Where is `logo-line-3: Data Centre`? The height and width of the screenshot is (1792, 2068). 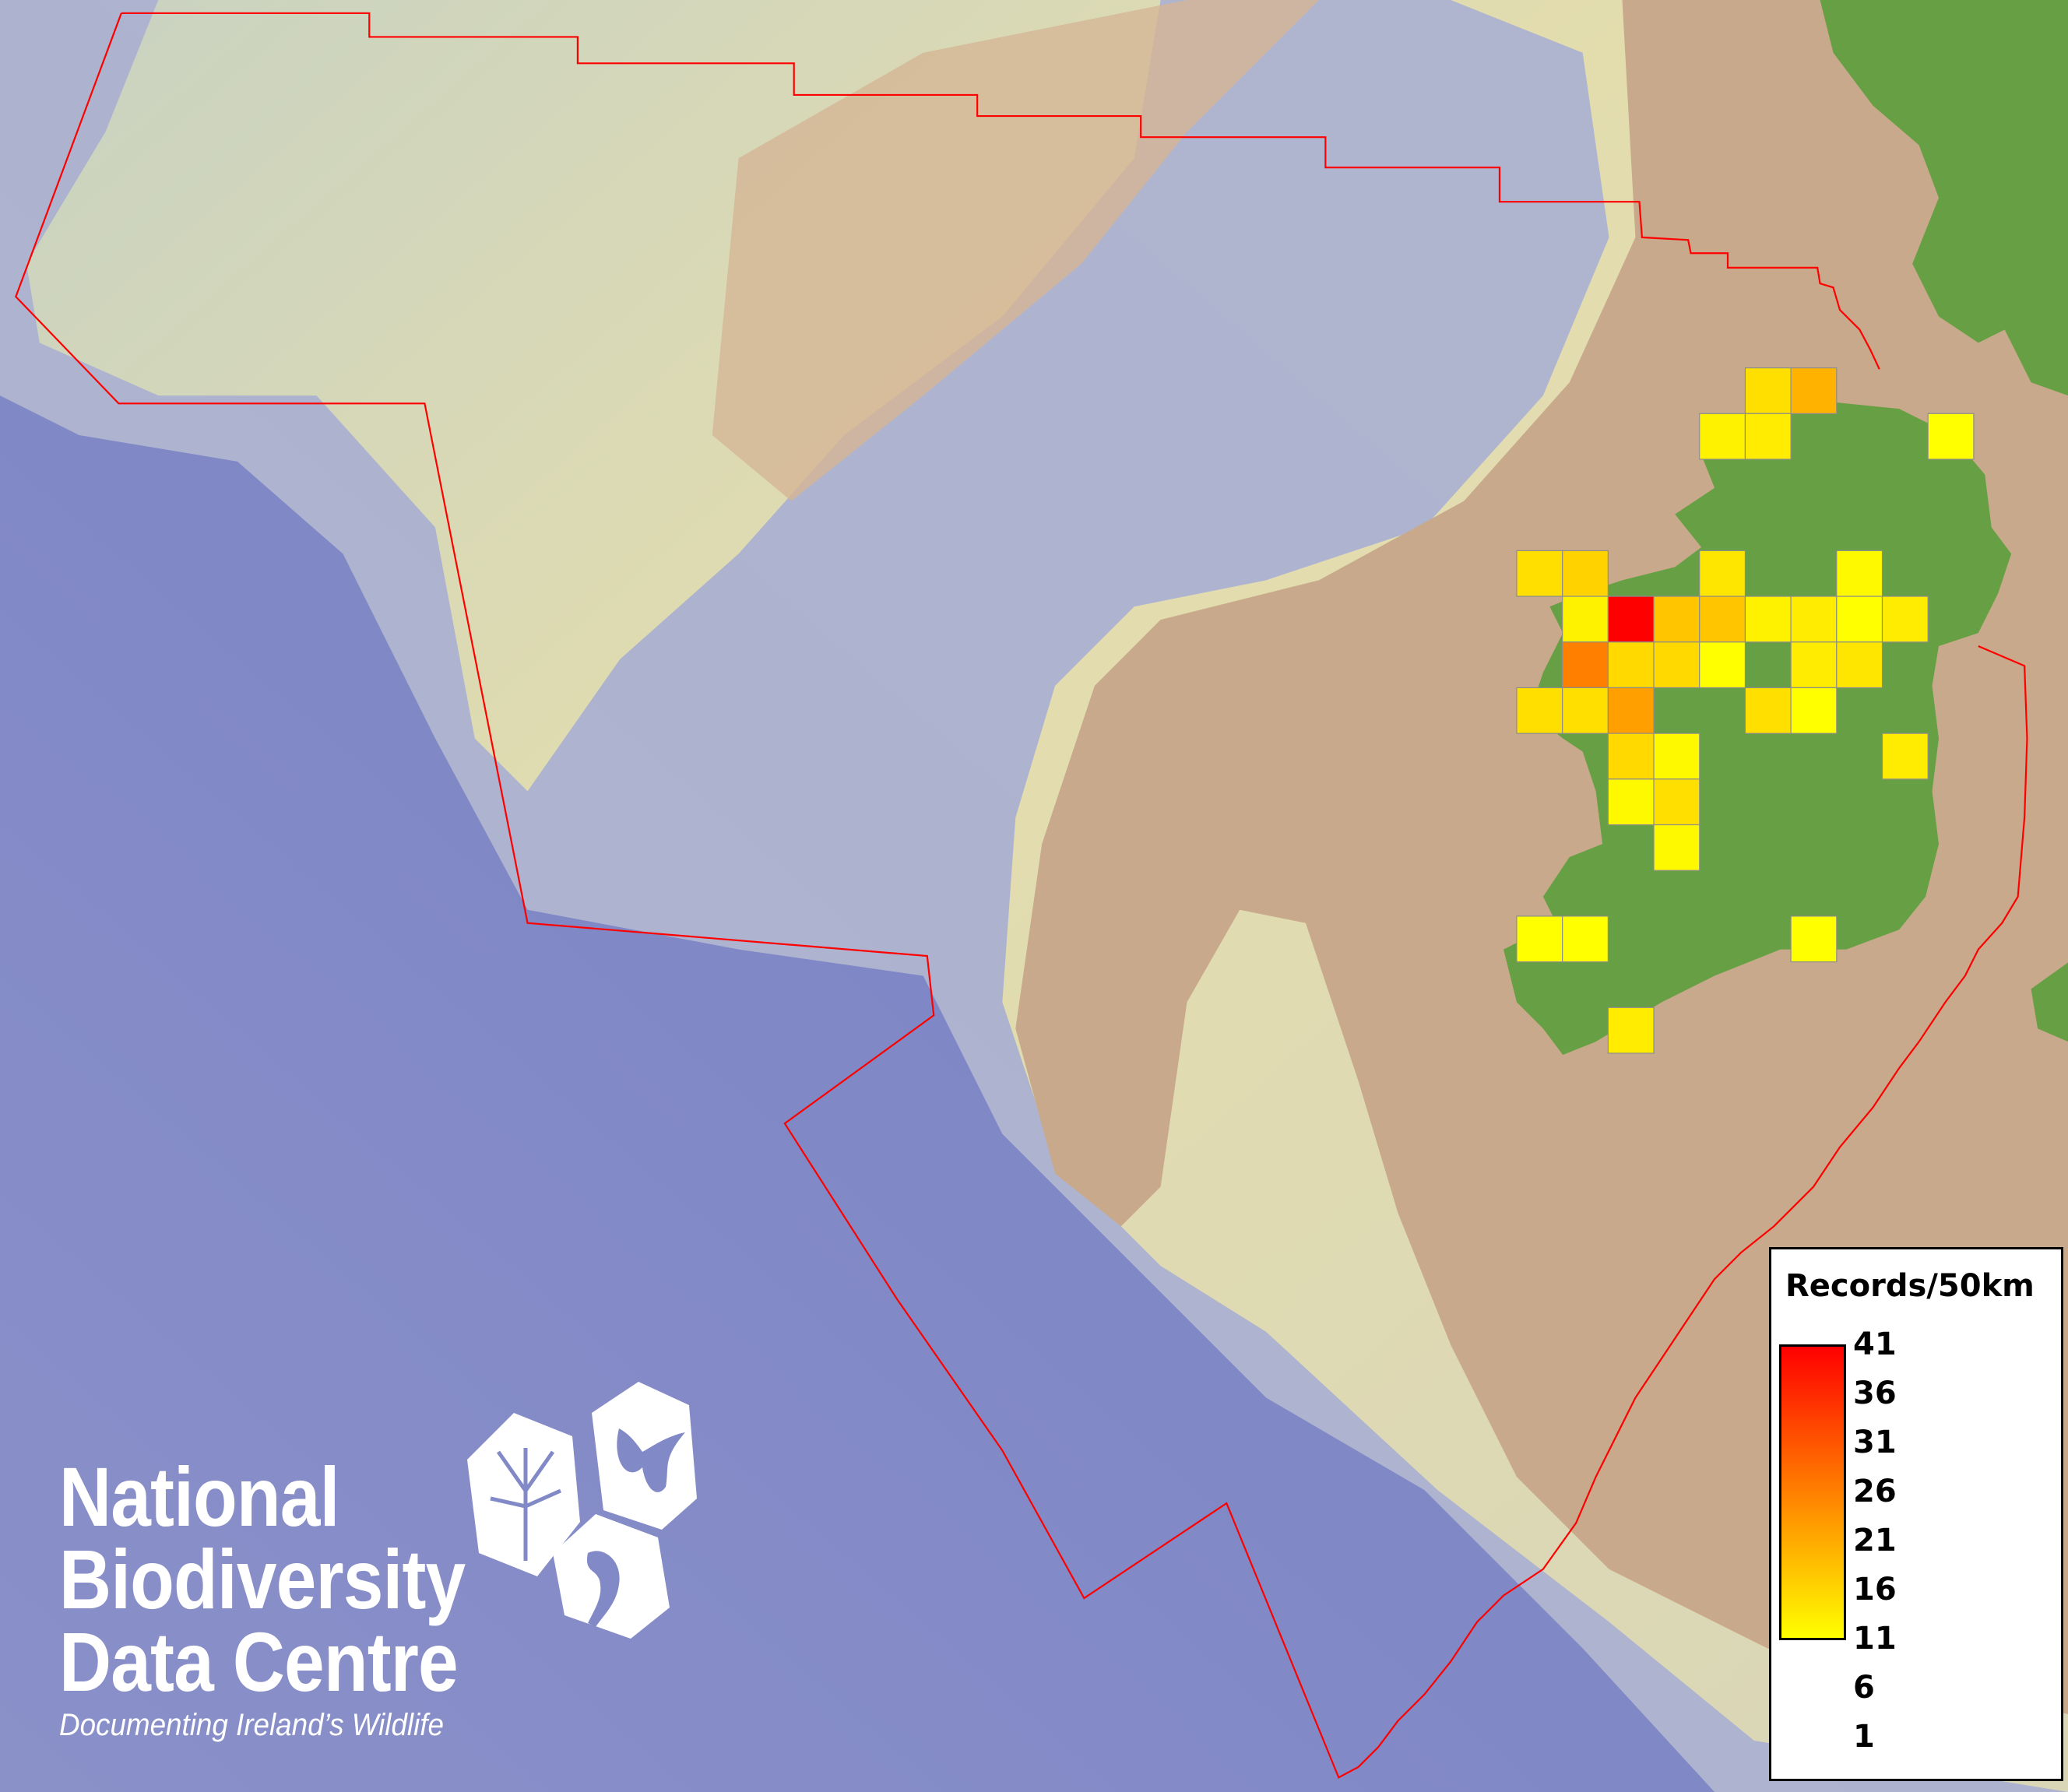 logo-line-3: Data Centre is located at coordinates (259, 1662).